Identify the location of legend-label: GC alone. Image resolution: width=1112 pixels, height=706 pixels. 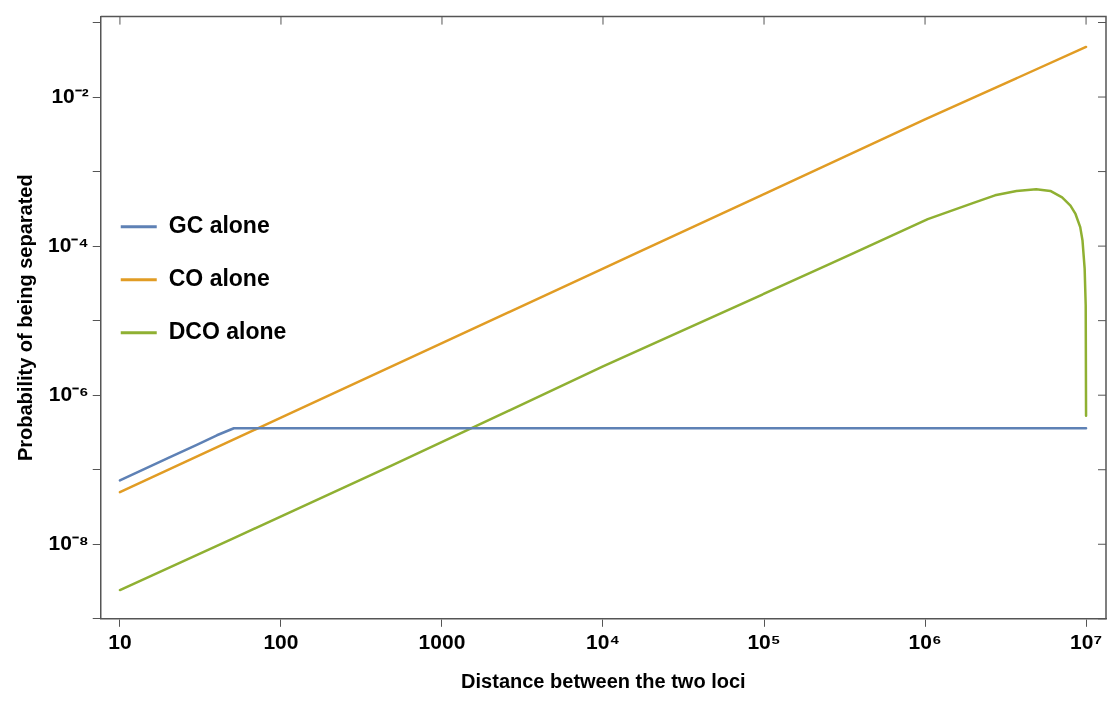
(219, 225).